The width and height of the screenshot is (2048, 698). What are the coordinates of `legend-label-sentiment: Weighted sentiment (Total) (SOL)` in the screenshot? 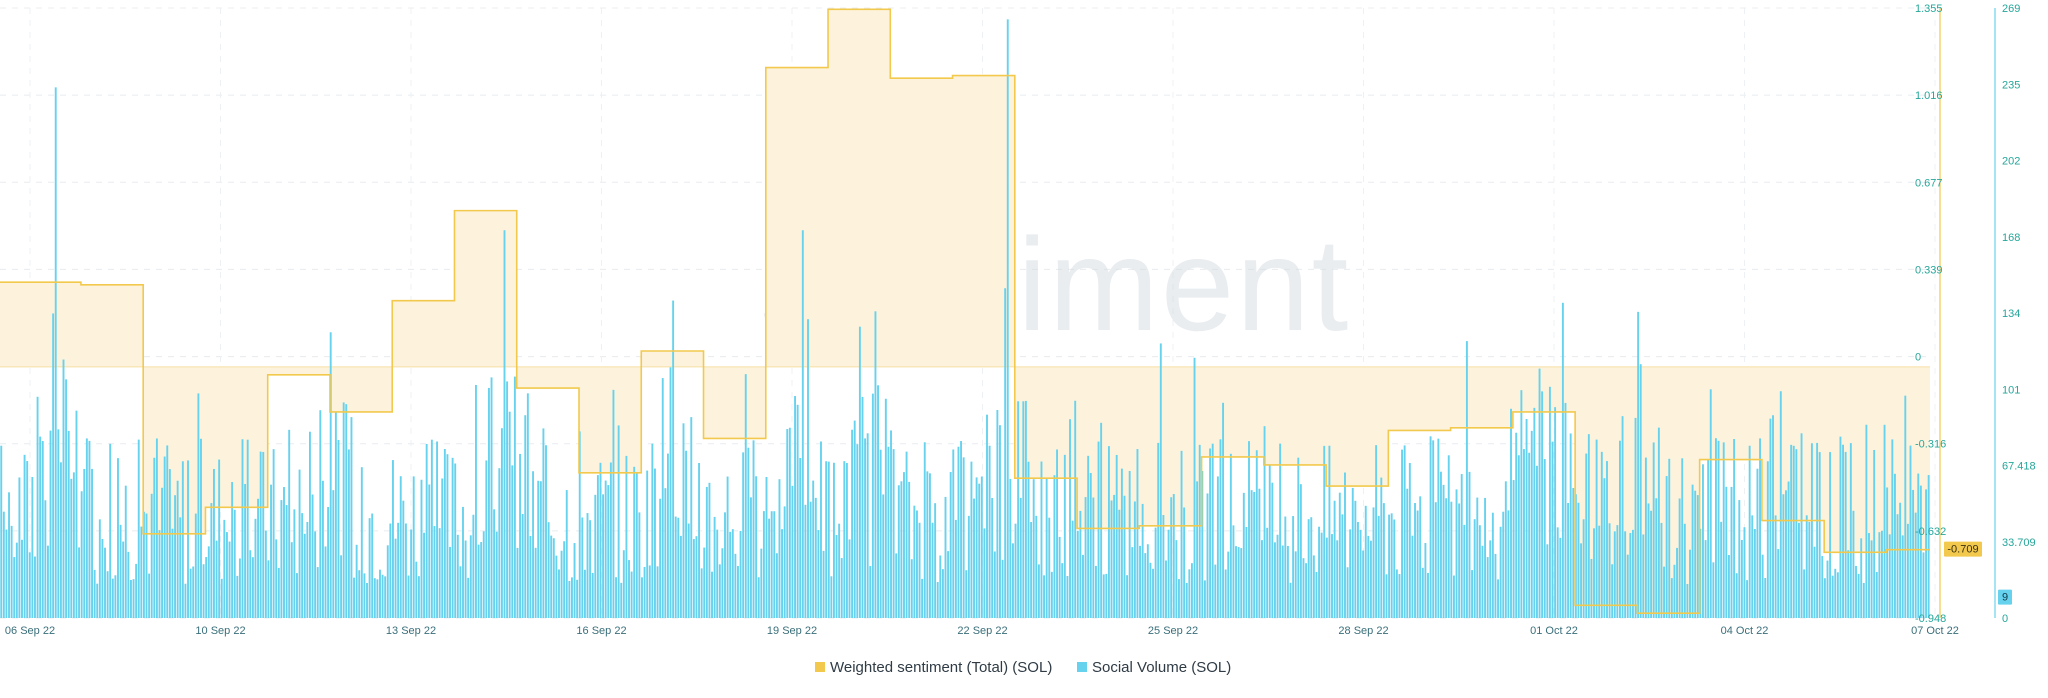 It's located at (941, 667).